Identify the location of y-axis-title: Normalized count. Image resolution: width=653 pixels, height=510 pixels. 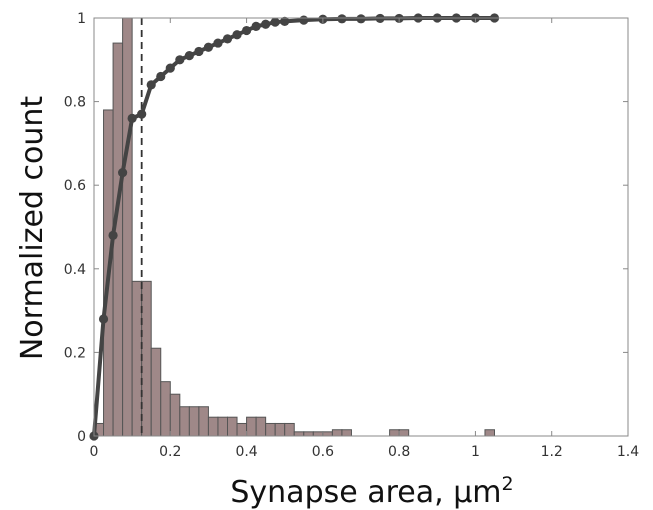
(32, 228).